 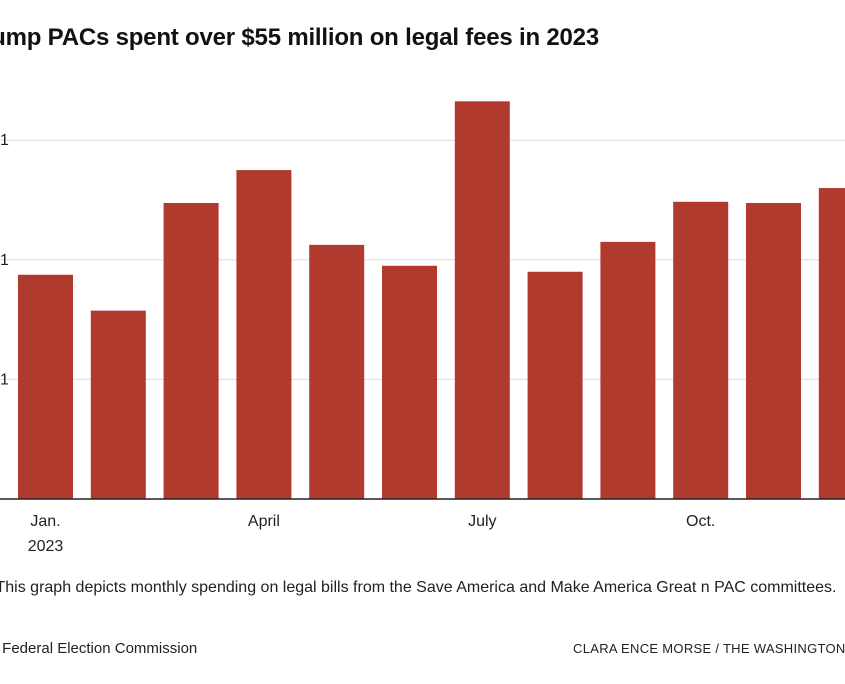 I want to click on bar-nov, so click(x=773, y=351).